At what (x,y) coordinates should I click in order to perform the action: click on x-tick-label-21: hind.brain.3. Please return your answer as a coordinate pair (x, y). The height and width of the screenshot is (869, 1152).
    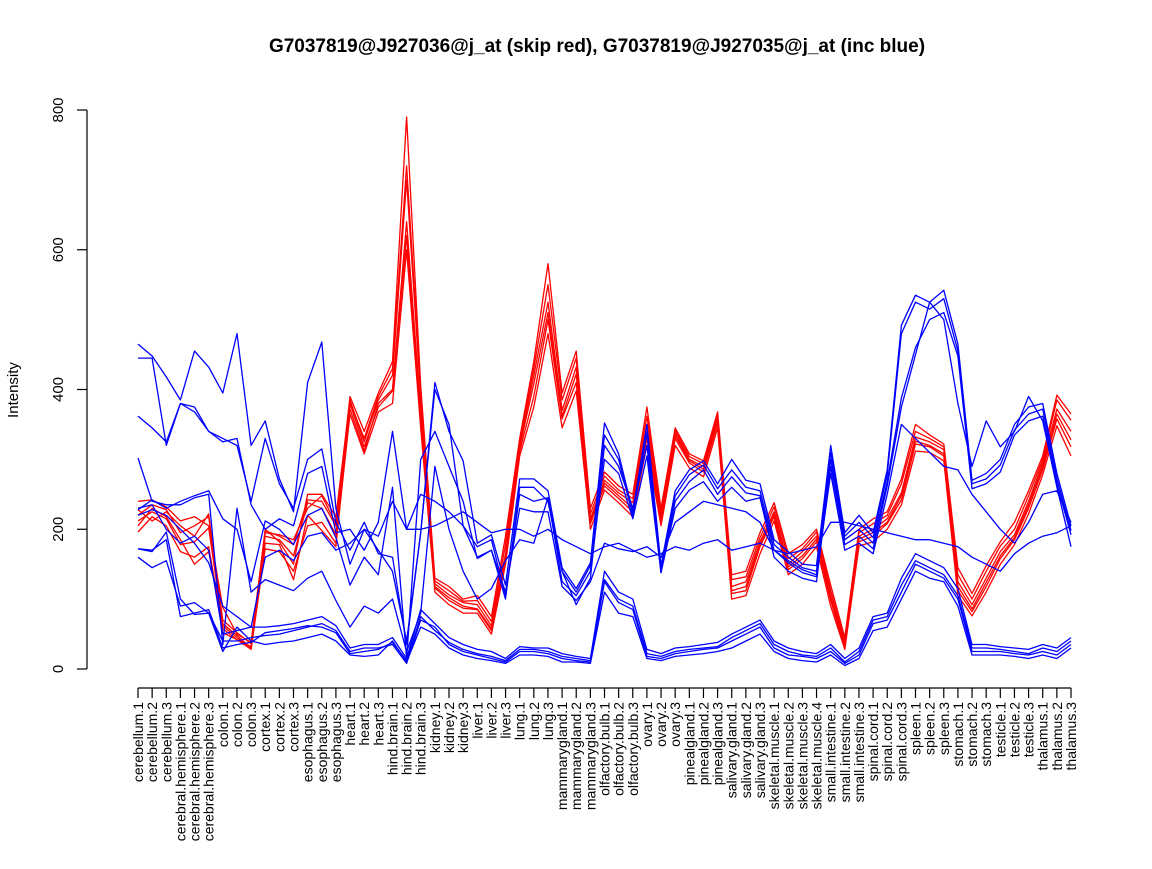
    Looking at the image, I should click on (421, 738).